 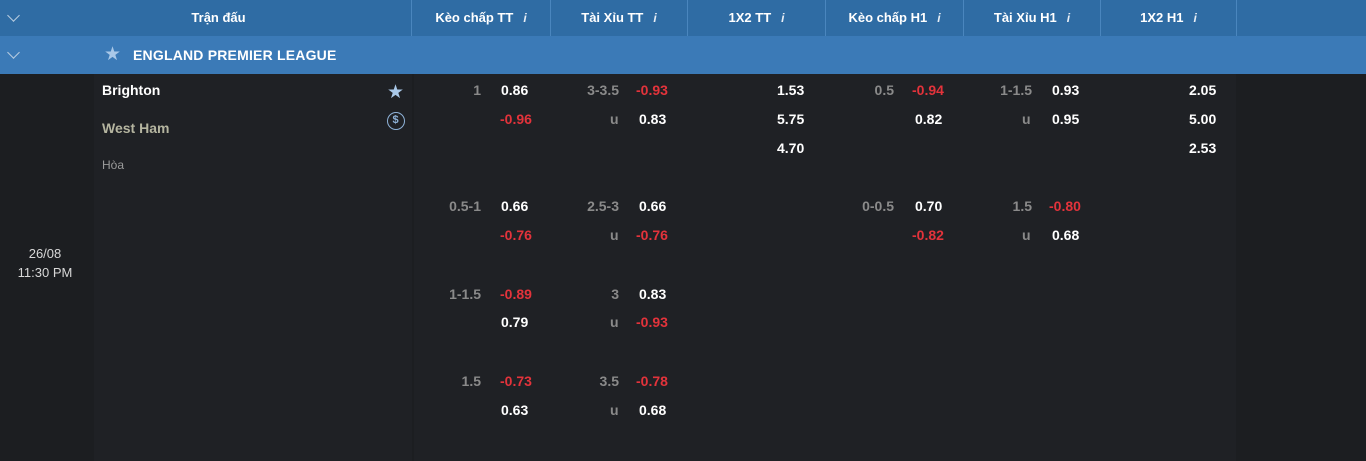 What do you see at coordinates (474, 17) in the screenshot?
I see `header-handicap-ft-label: Kèo chấp TT` at bounding box center [474, 17].